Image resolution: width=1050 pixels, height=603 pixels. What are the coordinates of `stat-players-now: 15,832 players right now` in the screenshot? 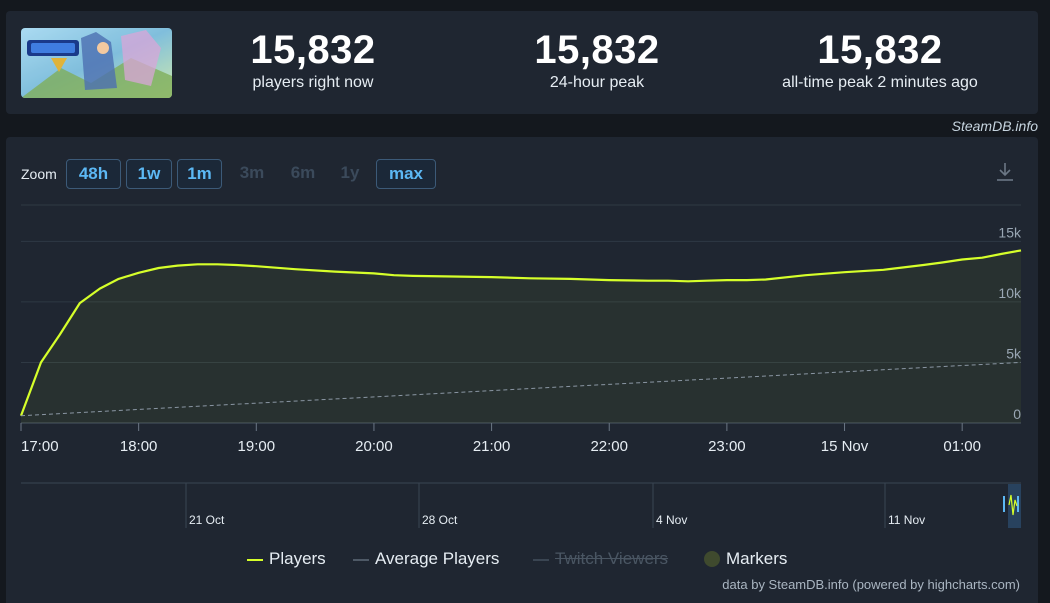 It's located at (313, 60).